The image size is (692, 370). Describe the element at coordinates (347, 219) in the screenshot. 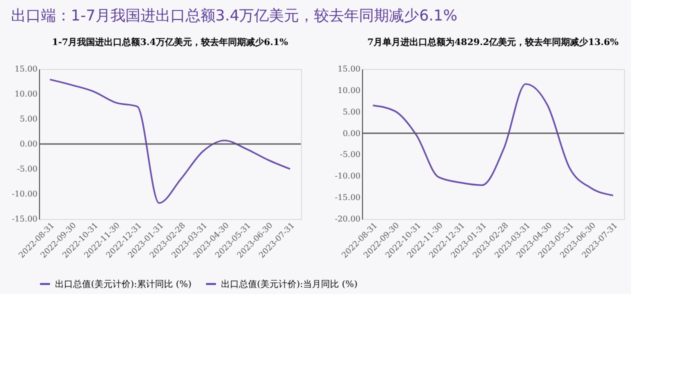

I see `y-tick-label: -20.00` at that location.